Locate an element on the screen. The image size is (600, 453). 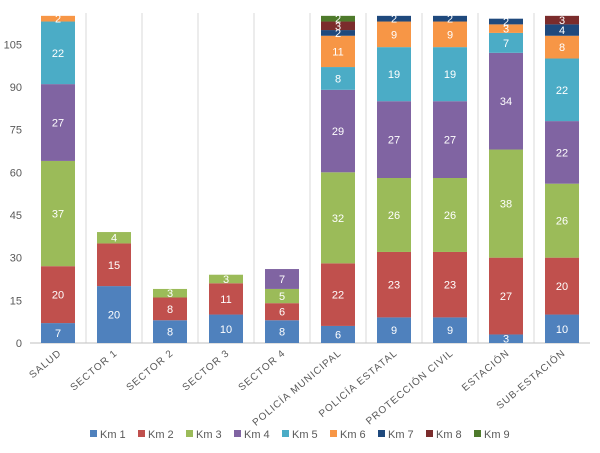
y-tick-label: 30 is located at coordinates (16, 259).